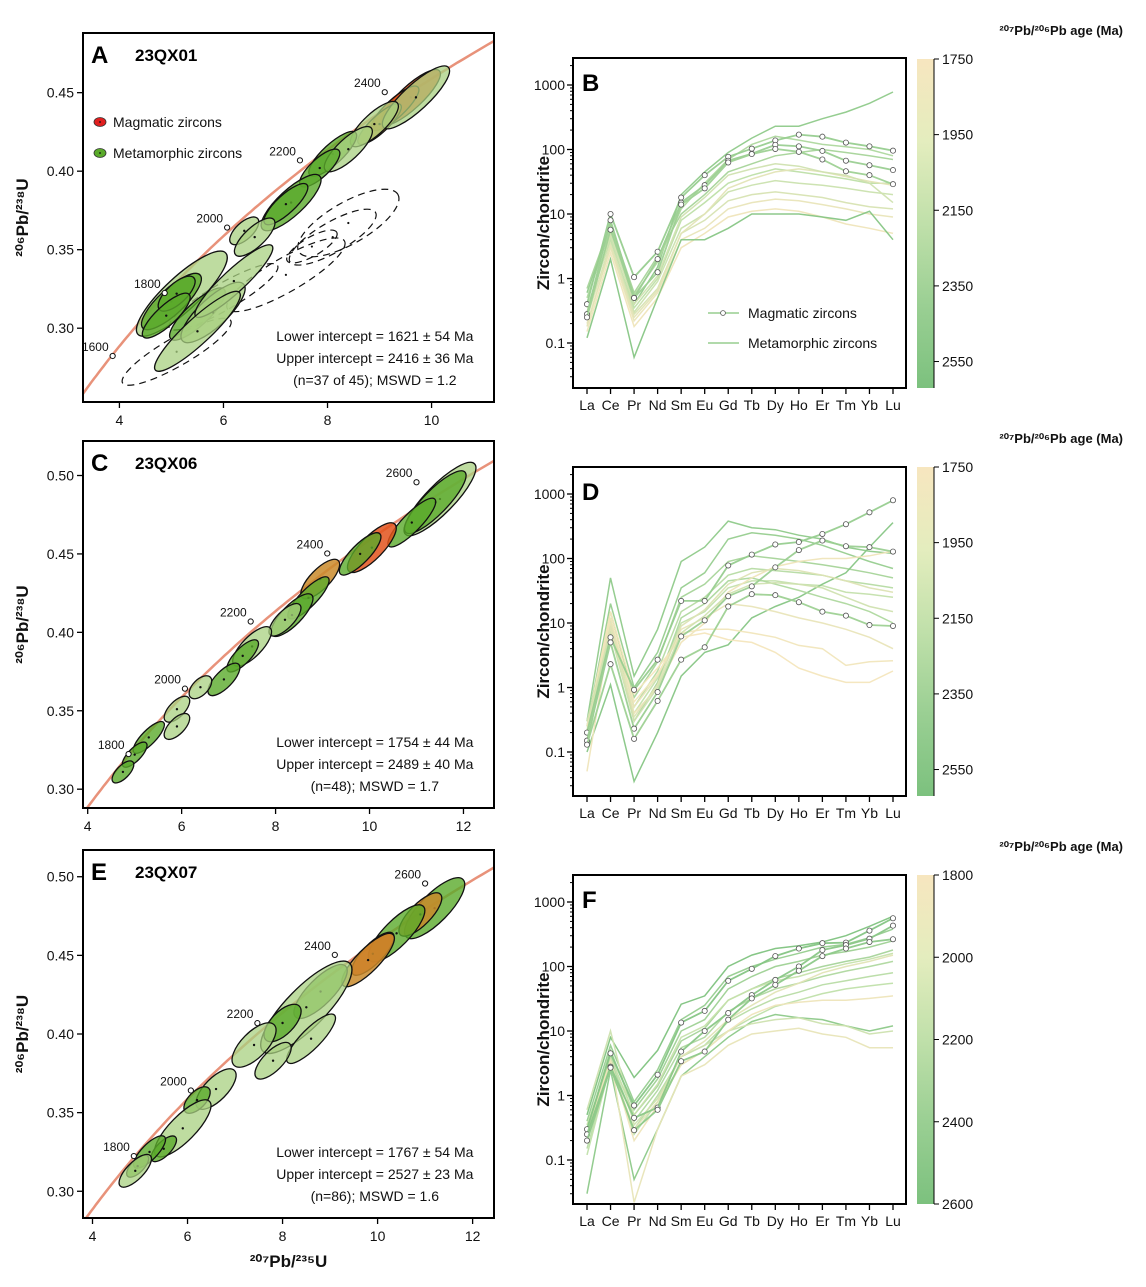 The image size is (1146, 1287). I want to click on colorbar-tick-label: 2200, so click(957, 1040).